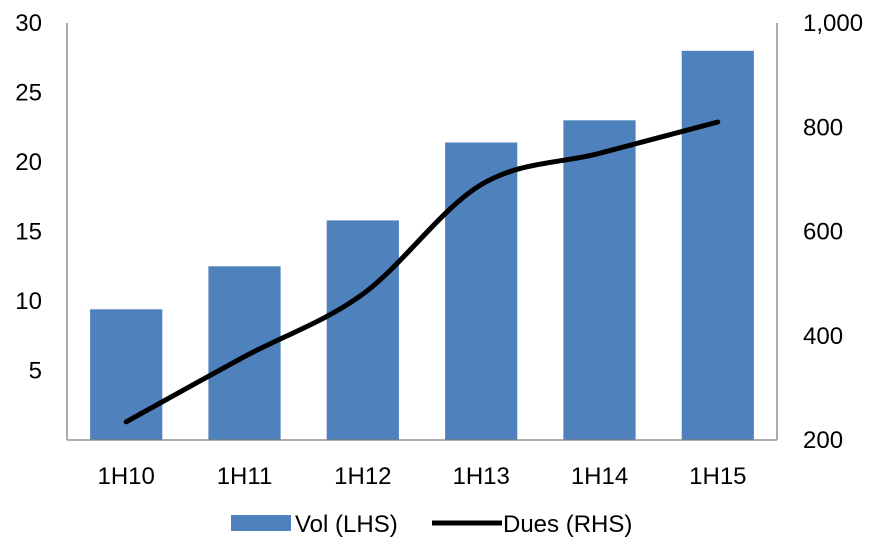 Image resolution: width=881 pixels, height=546 pixels. What do you see at coordinates (245, 476) in the screenshot?
I see `x-tick-label: 1H11` at bounding box center [245, 476].